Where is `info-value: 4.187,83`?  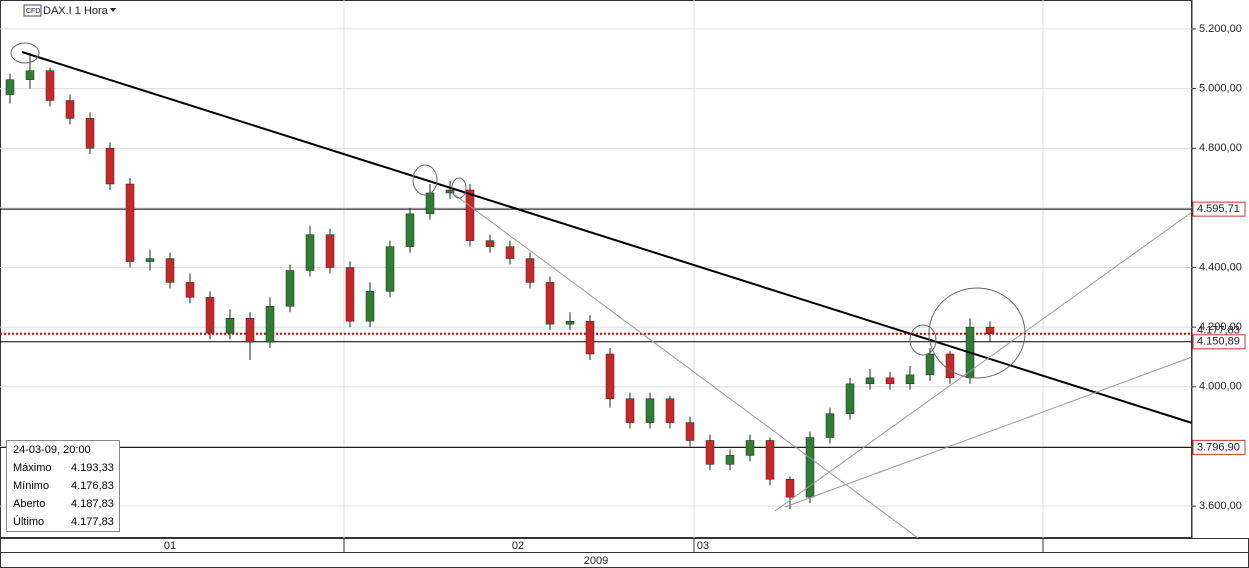 info-value: 4.187,83 is located at coordinates (92, 504).